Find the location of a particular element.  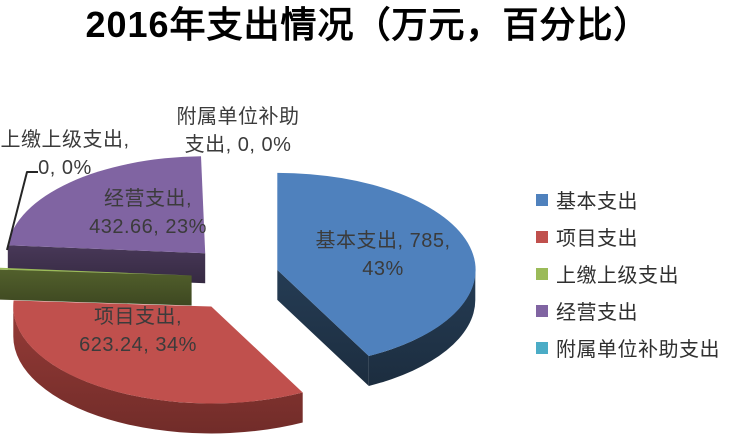

pie-slice-project-expenditure is located at coordinates (158, 352).